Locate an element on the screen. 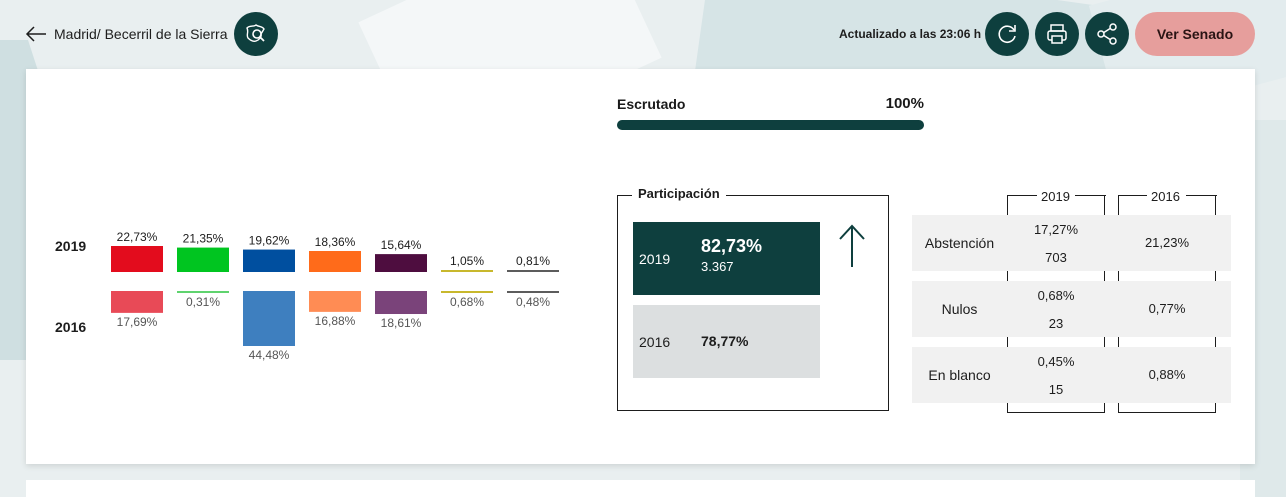 Image resolution: width=1286 pixels, height=497 pixels. participation-2016-box: 2016 78,77% is located at coordinates (726, 341).